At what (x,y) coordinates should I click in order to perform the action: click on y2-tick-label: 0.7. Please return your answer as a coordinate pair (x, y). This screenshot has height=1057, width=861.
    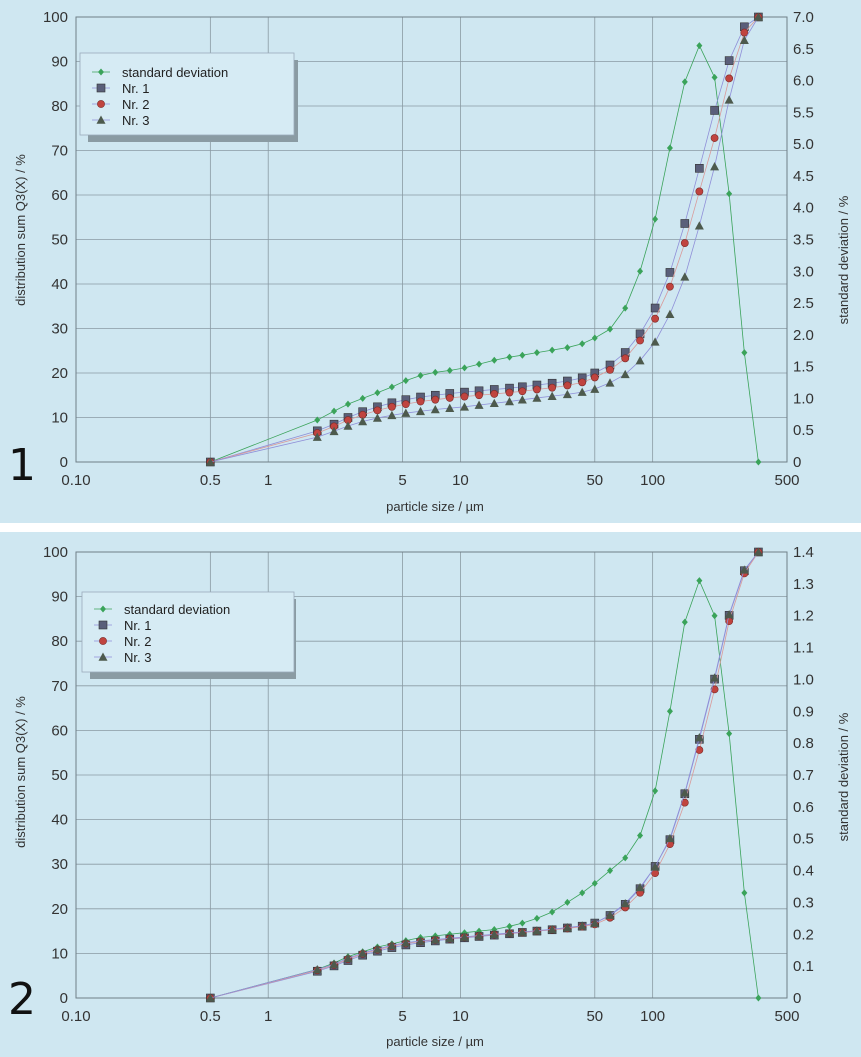
    Looking at the image, I should click on (803, 775).